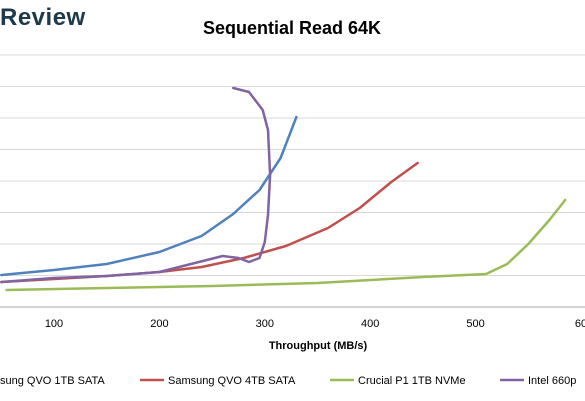 This screenshot has width=585, height=401. Describe the element at coordinates (412, 381) in the screenshot. I see `legend-label: Crucial P1 1TB NVMe` at that location.